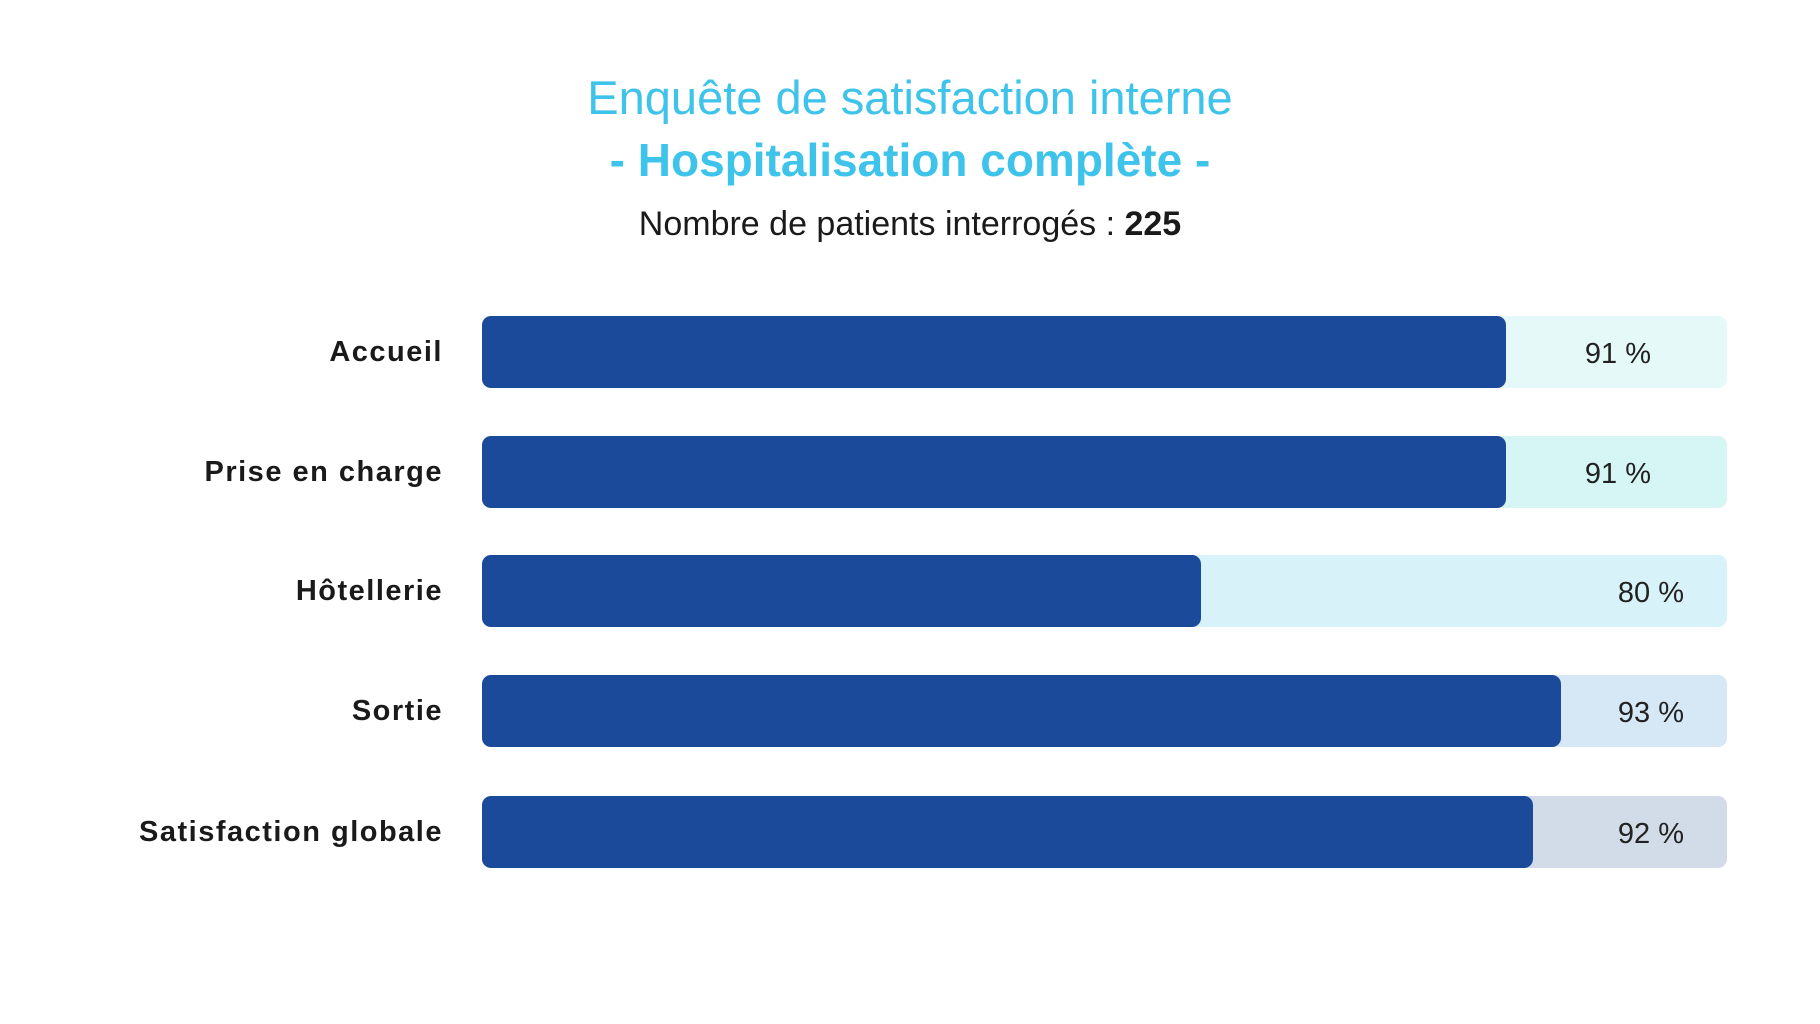 This screenshot has width=1820, height=1024. Describe the element at coordinates (910, 160) in the screenshot. I see `chart-subtitle: - Hospitalisation complète -` at that location.